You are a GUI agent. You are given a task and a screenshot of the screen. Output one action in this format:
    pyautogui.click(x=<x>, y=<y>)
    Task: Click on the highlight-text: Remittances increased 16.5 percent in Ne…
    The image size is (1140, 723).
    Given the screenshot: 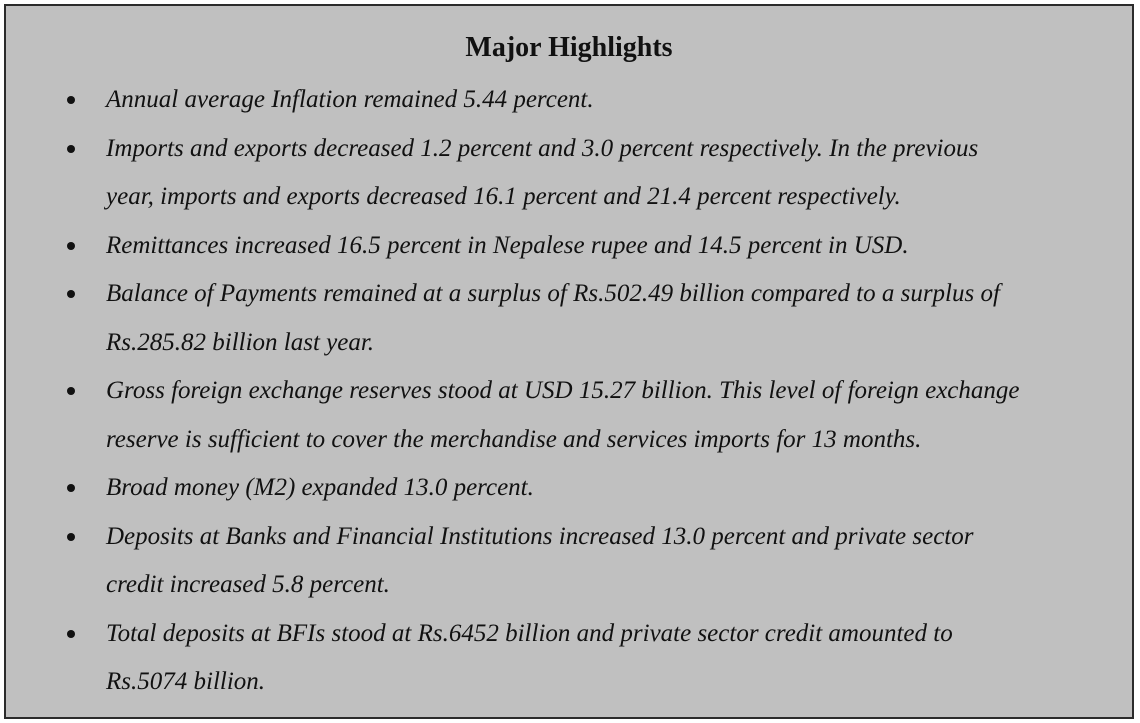 What is the action you would take?
    pyautogui.click(x=507, y=245)
    